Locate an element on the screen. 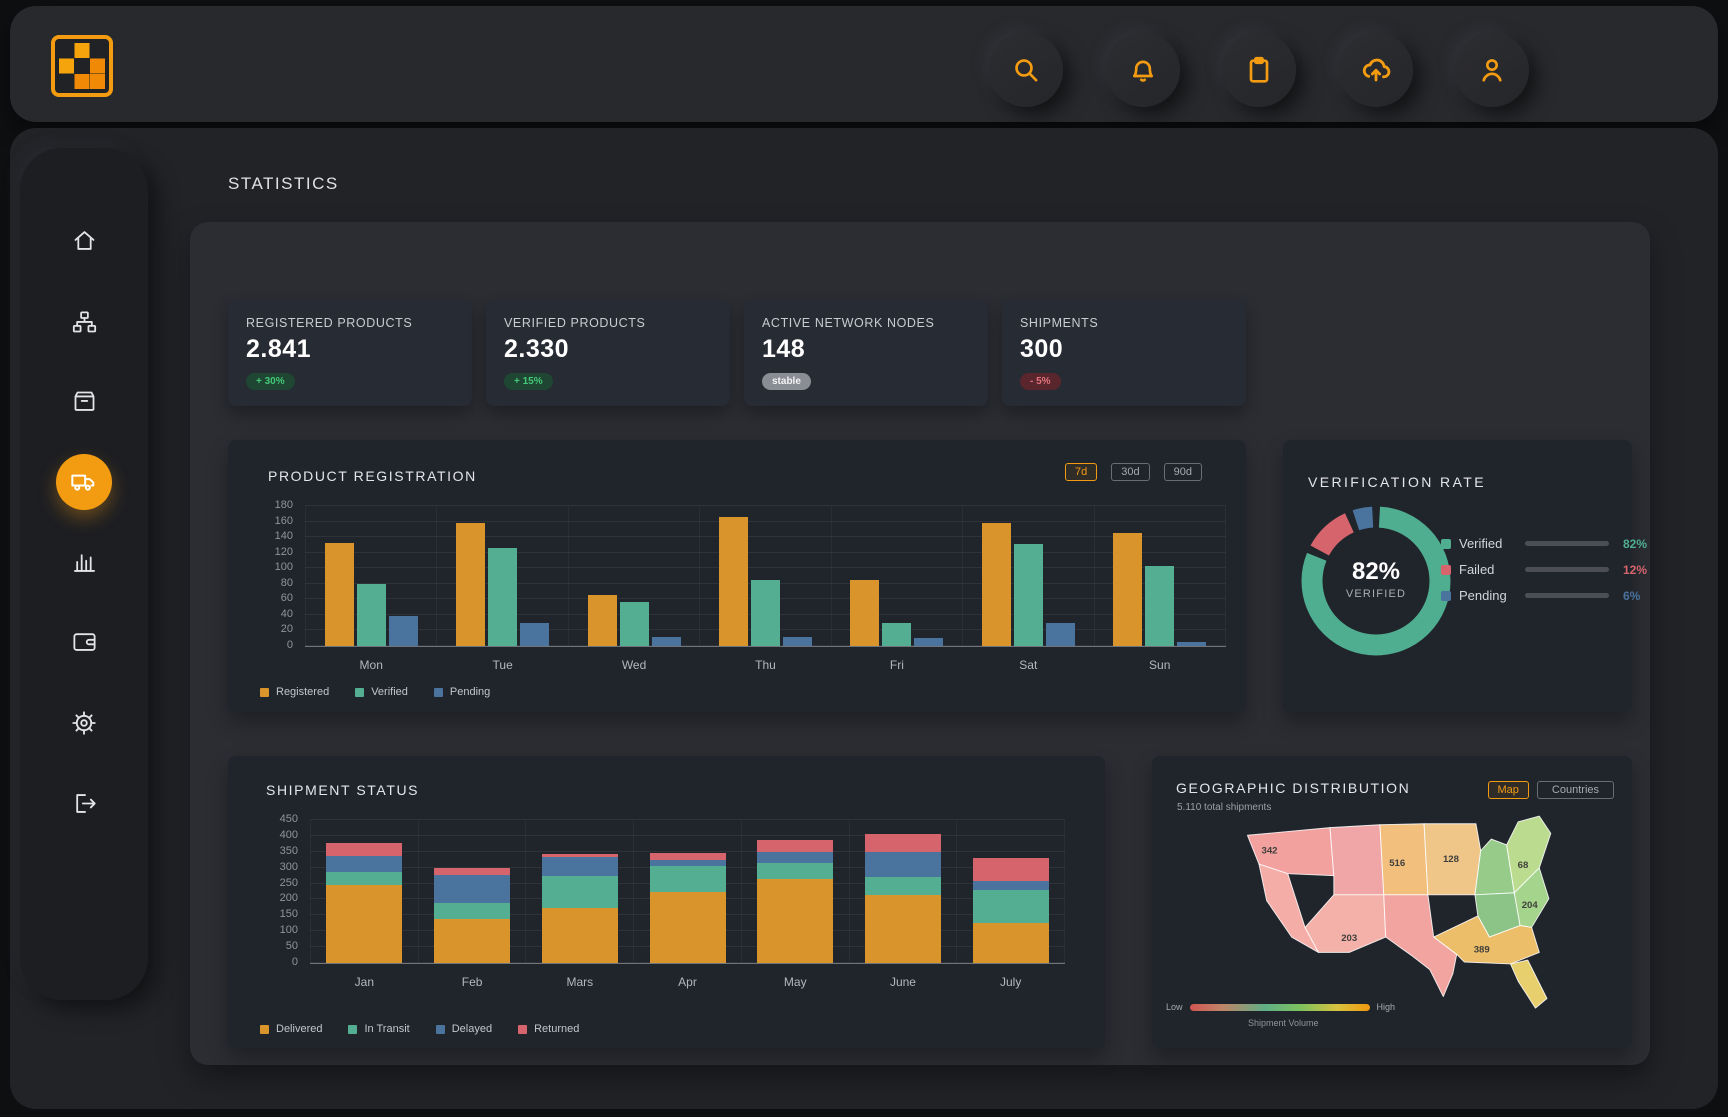 The image size is (1728, 1117). x-tick: Apr is located at coordinates (687, 982).